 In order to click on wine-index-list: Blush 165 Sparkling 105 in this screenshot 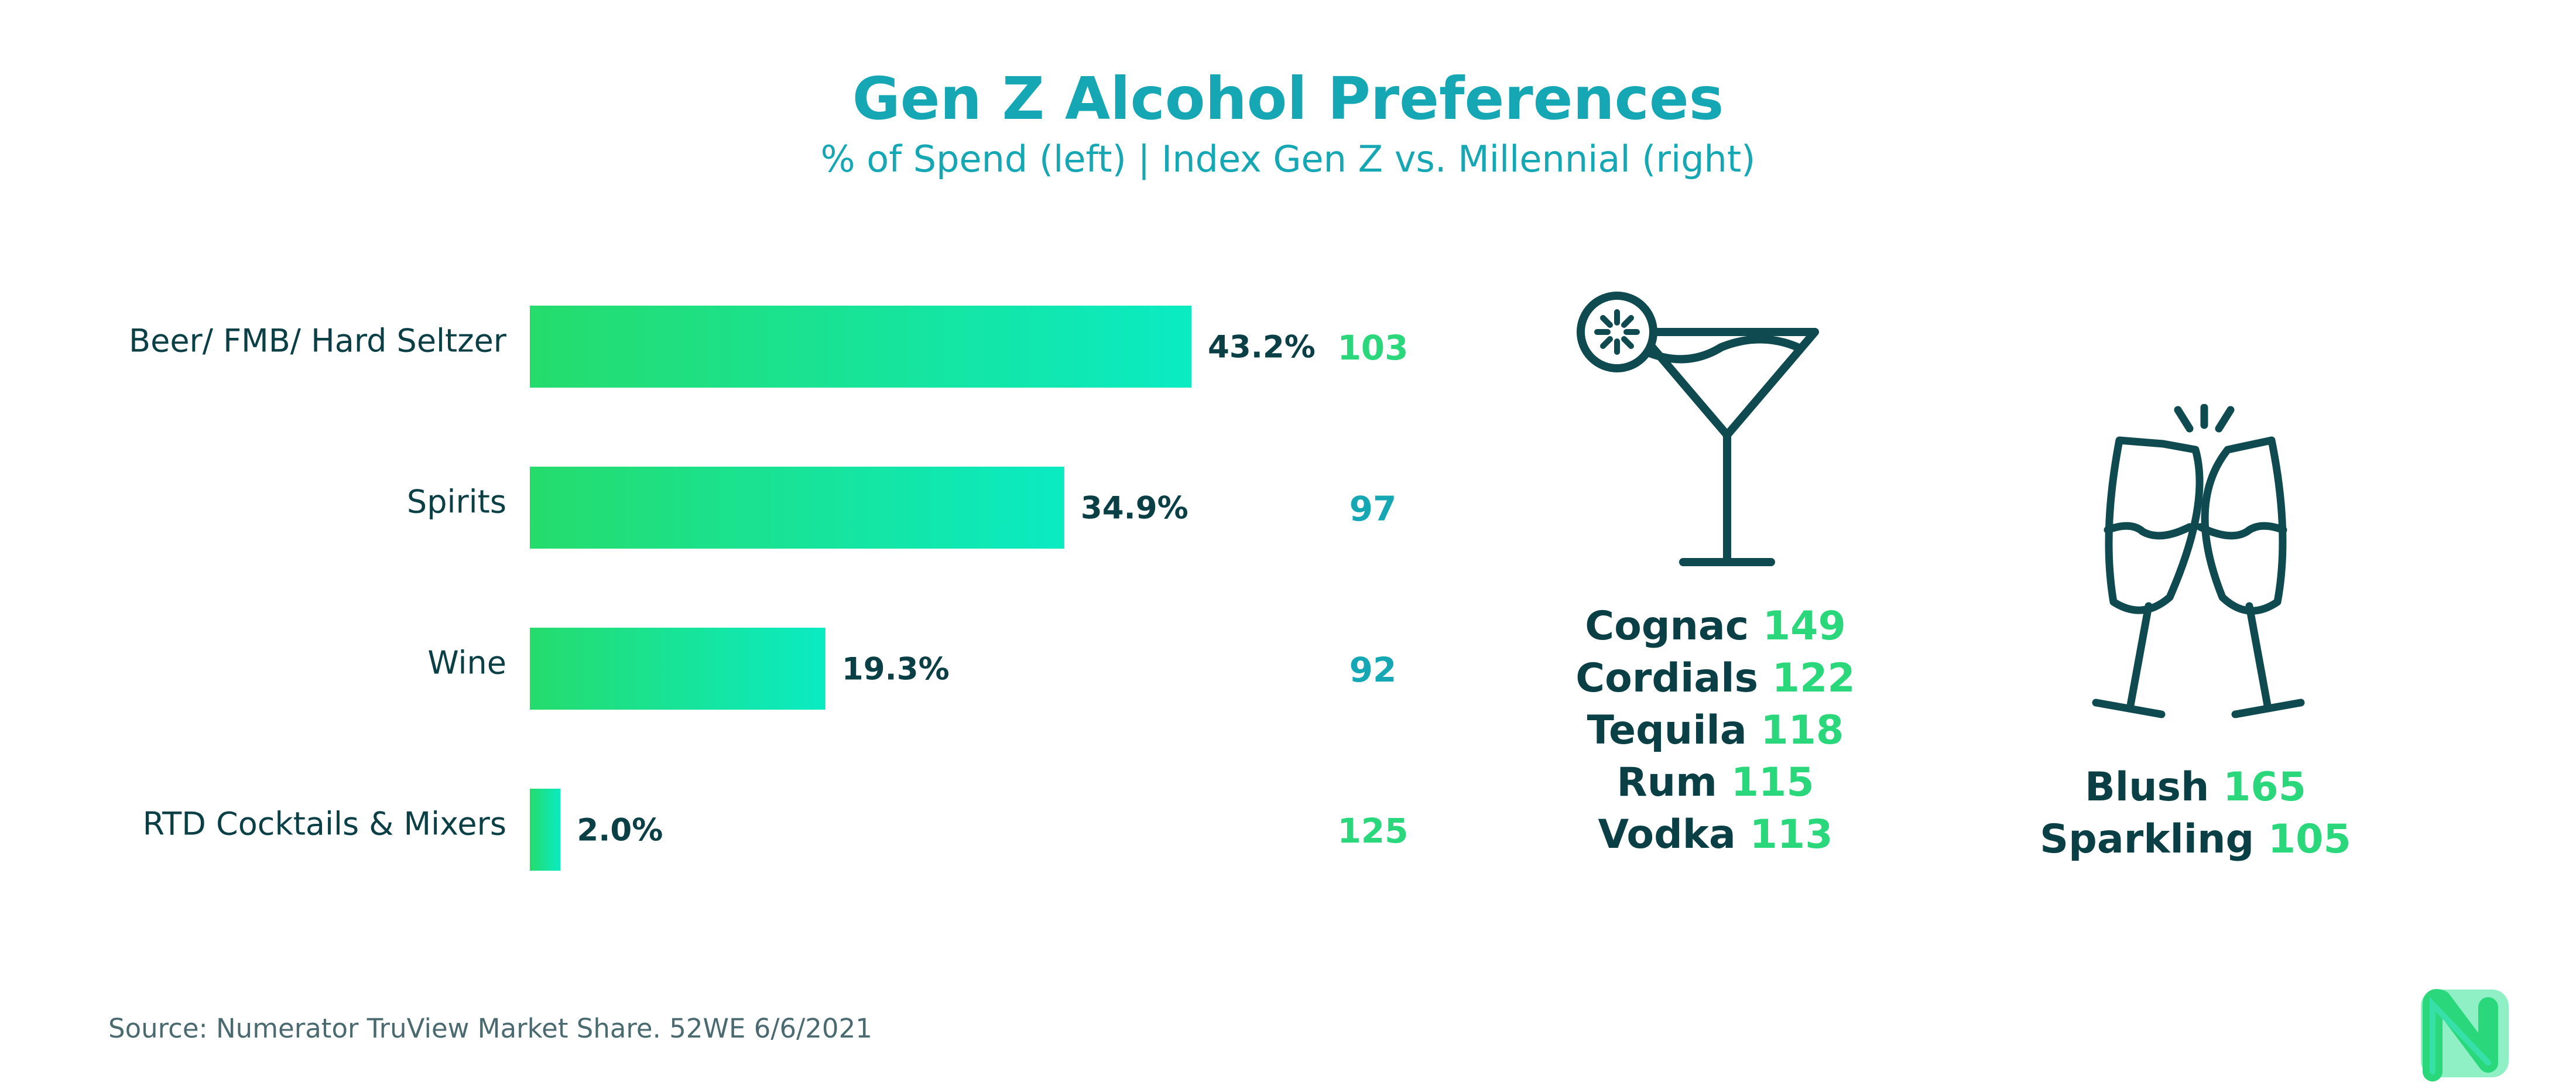, I will do `click(2195, 813)`.